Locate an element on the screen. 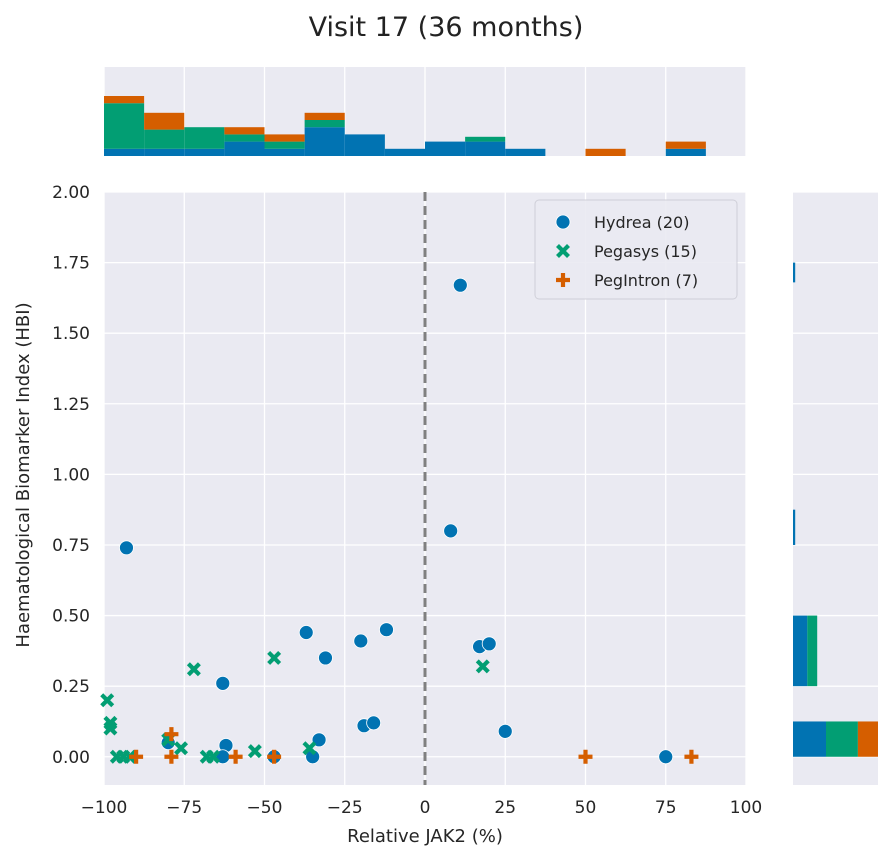 The width and height of the screenshot is (878, 849). right-histogram-background is located at coordinates (835, 488).